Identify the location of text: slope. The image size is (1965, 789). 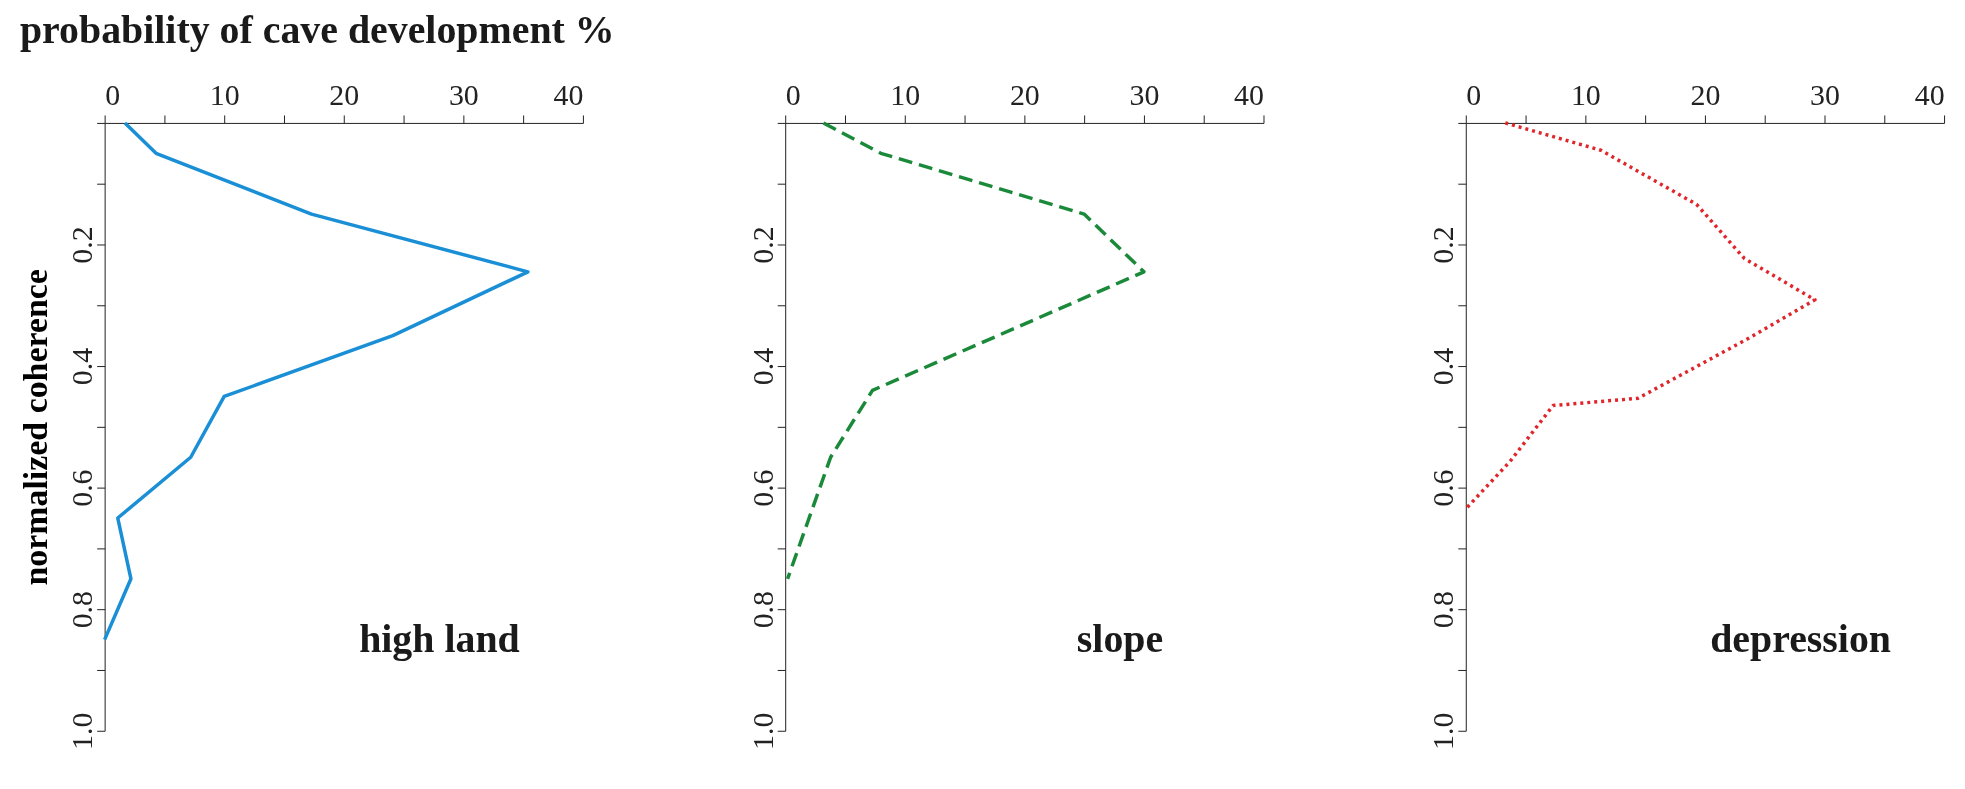
(1120, 638).